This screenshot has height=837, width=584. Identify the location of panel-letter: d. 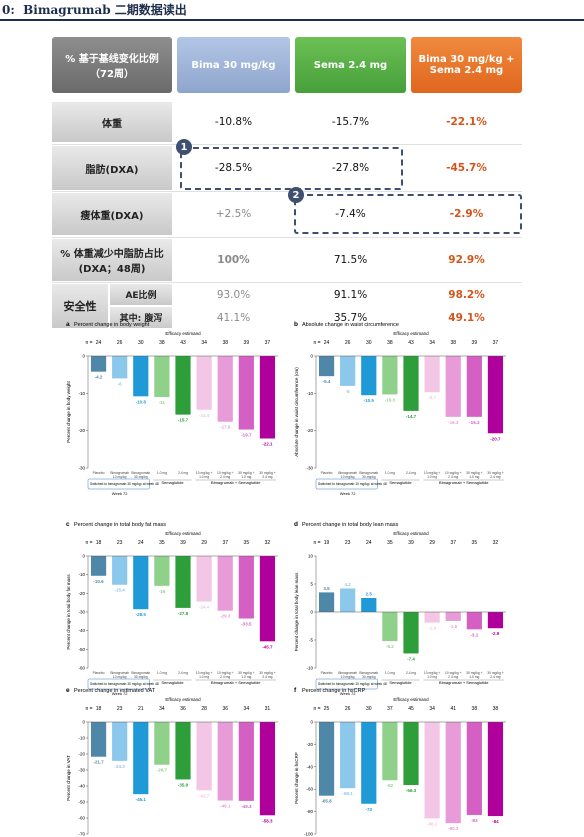
(296, 524).